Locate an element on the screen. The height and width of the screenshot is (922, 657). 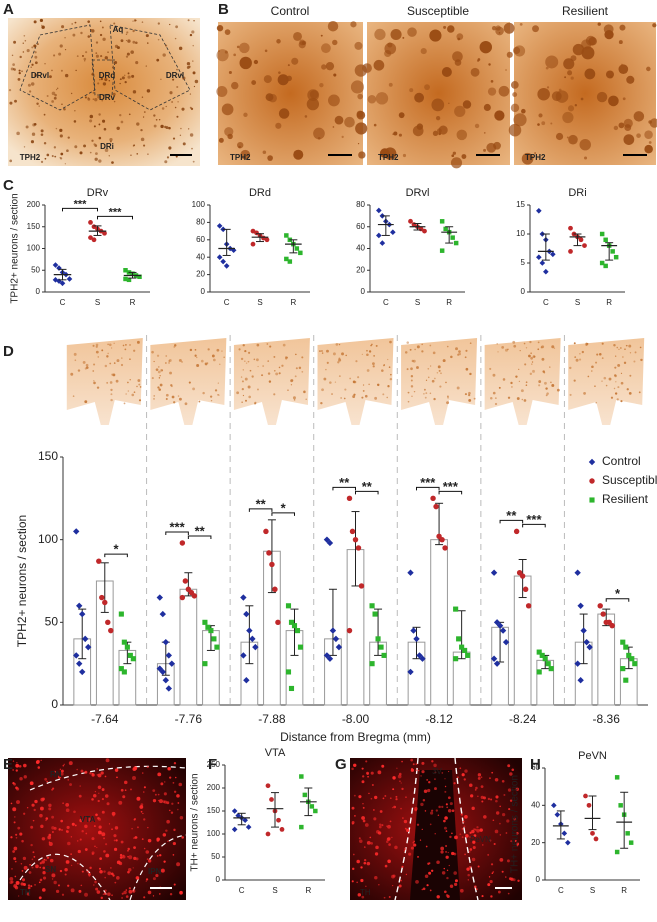
x-tick-label: R is located at coordinates (449, 302).